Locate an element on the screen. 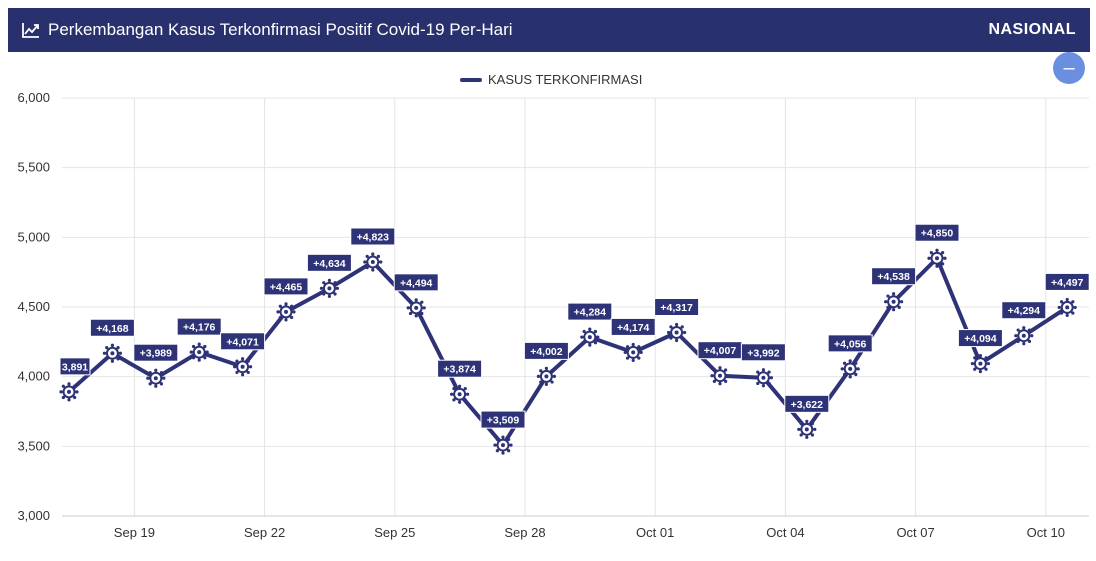 The image size is (1096, 561). legend: KASUS TERKONFIRMASI is located at coordinates (551, 79).